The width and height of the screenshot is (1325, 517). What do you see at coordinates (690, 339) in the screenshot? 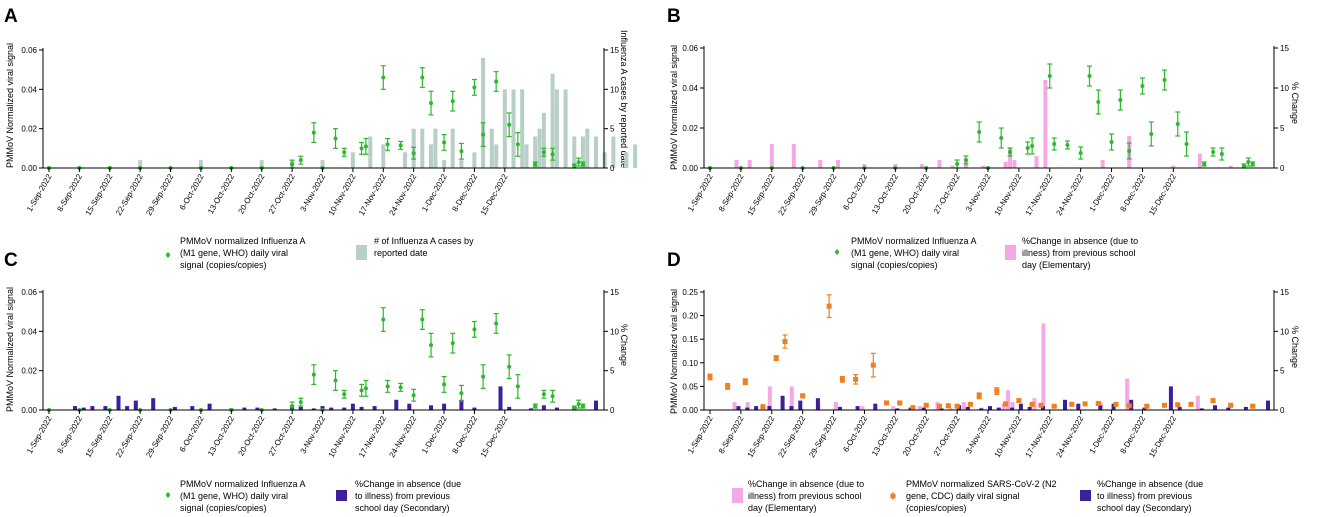
I see `y-tick-label: 0.15` at bounding box center [690, 339].